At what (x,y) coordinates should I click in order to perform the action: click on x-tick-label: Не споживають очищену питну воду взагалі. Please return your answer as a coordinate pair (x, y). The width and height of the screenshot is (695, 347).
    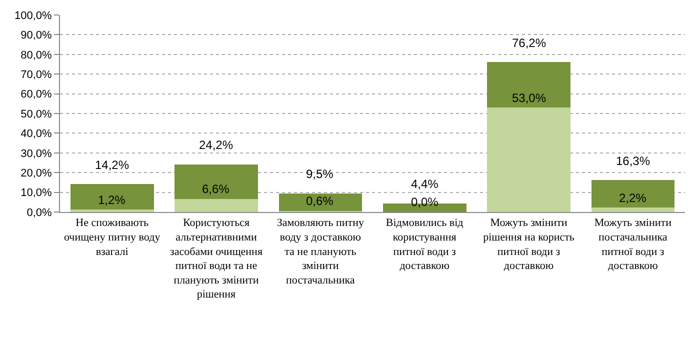
    Looking at the image, I should click on (112, 237).